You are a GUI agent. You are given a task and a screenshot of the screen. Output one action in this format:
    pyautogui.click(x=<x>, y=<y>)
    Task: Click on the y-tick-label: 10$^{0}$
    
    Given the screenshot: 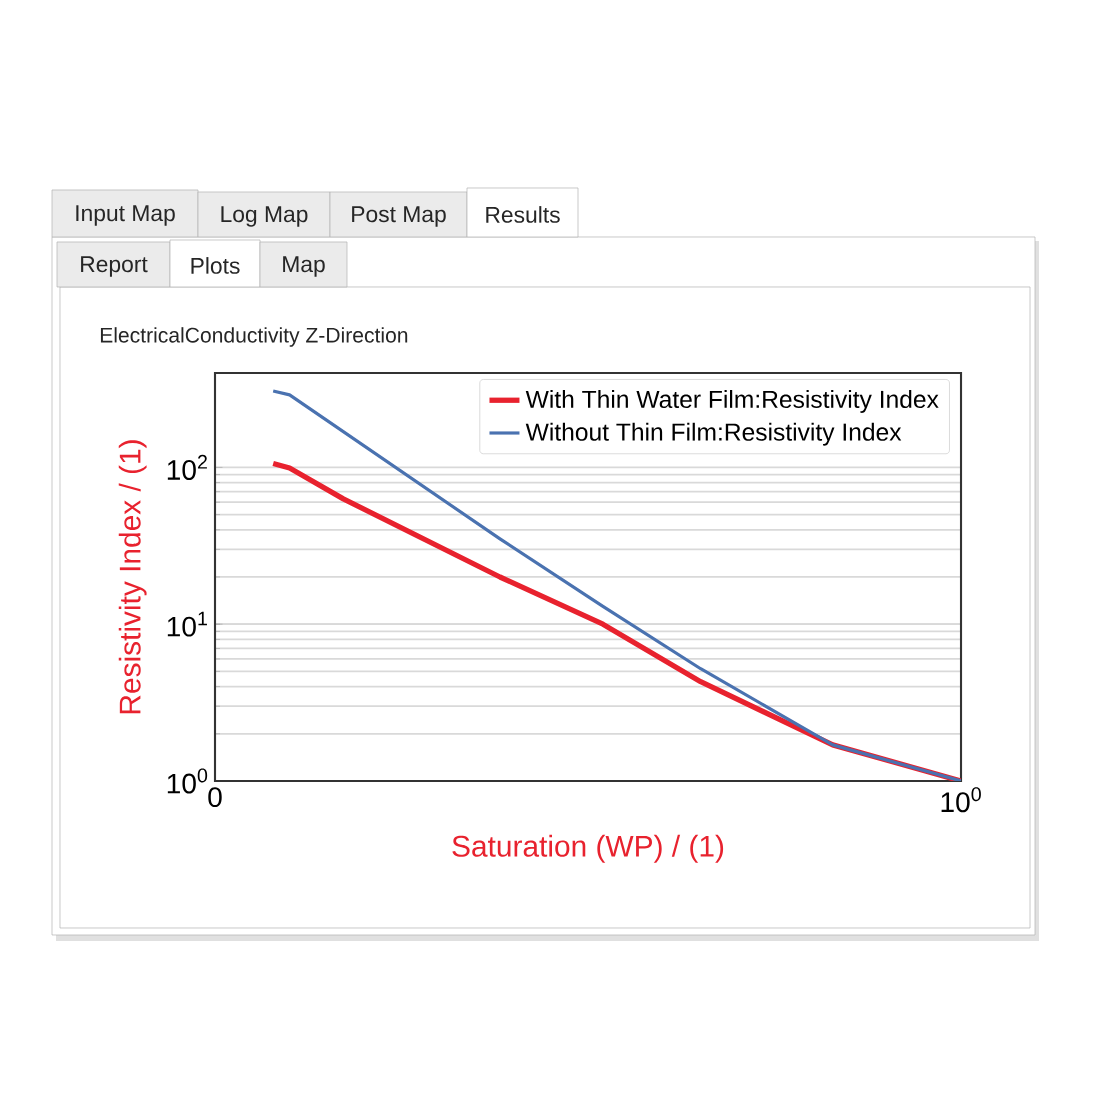 What is the action you would take?
    pyautogui.click(x=187, y=781)
    